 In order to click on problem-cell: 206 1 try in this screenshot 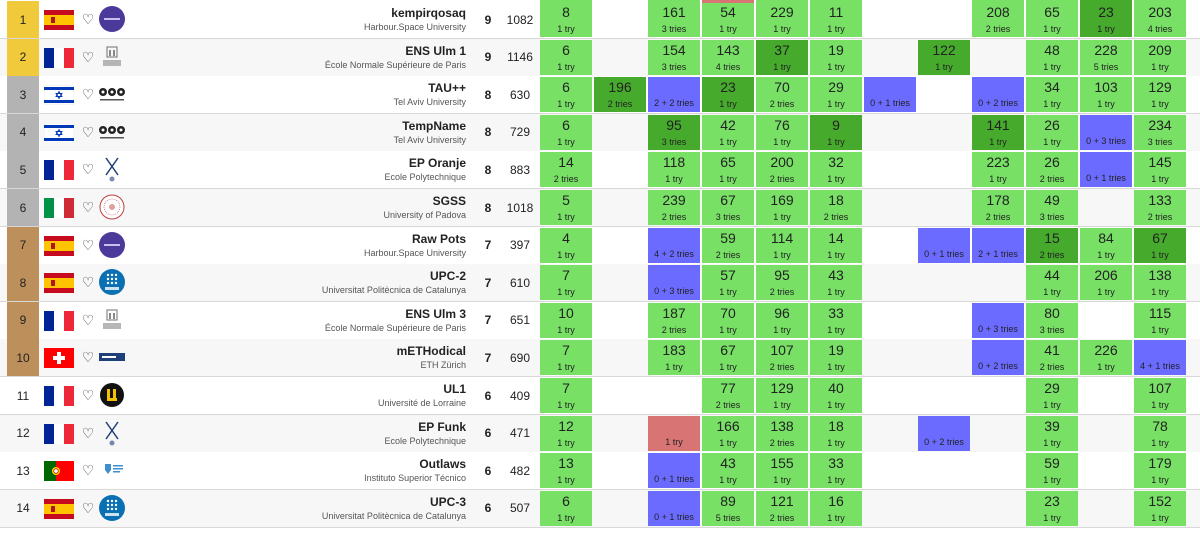, I will do `click(1106, 283)`.